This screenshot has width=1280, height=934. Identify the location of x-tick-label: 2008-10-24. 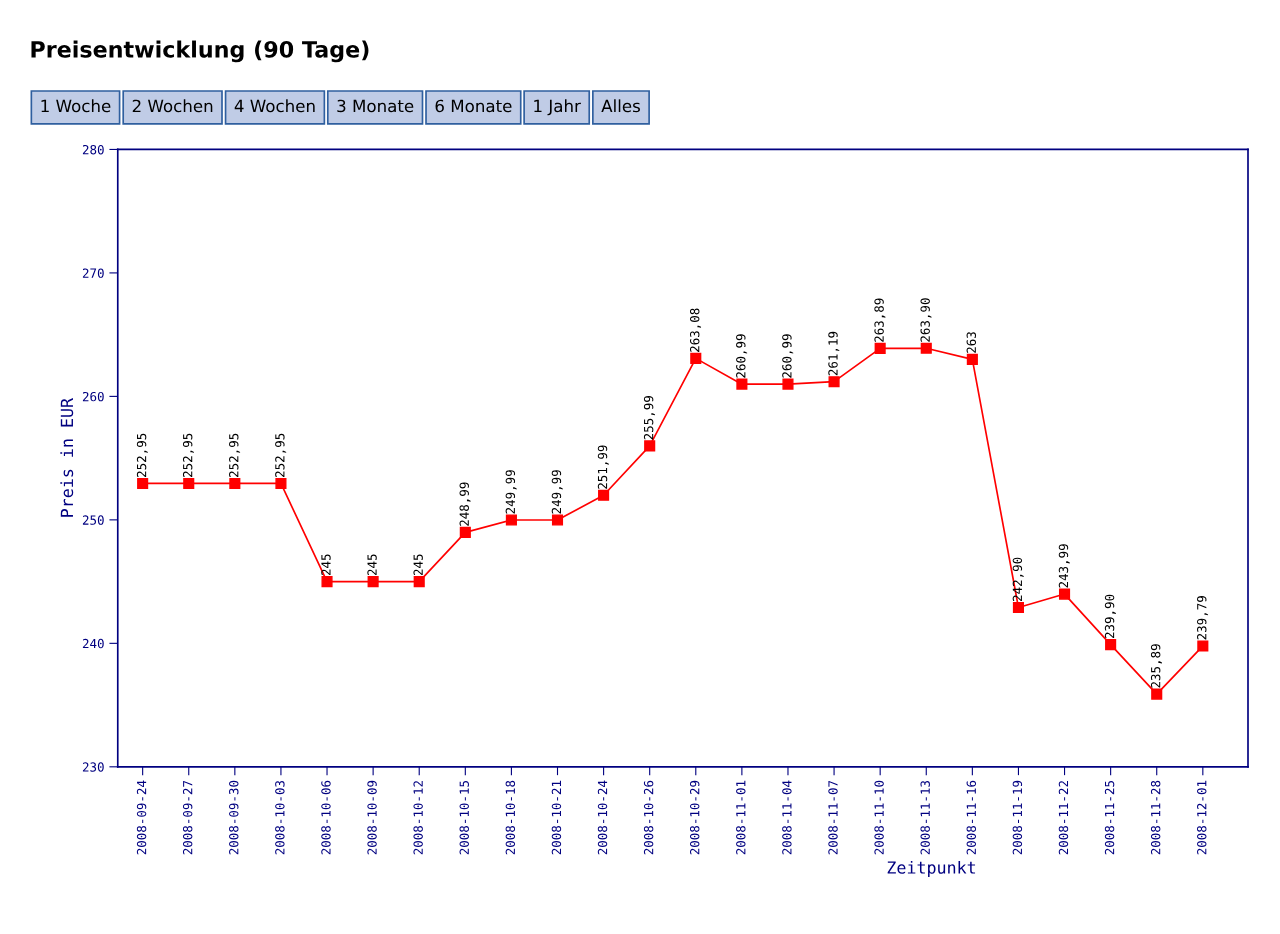
(602, 817).